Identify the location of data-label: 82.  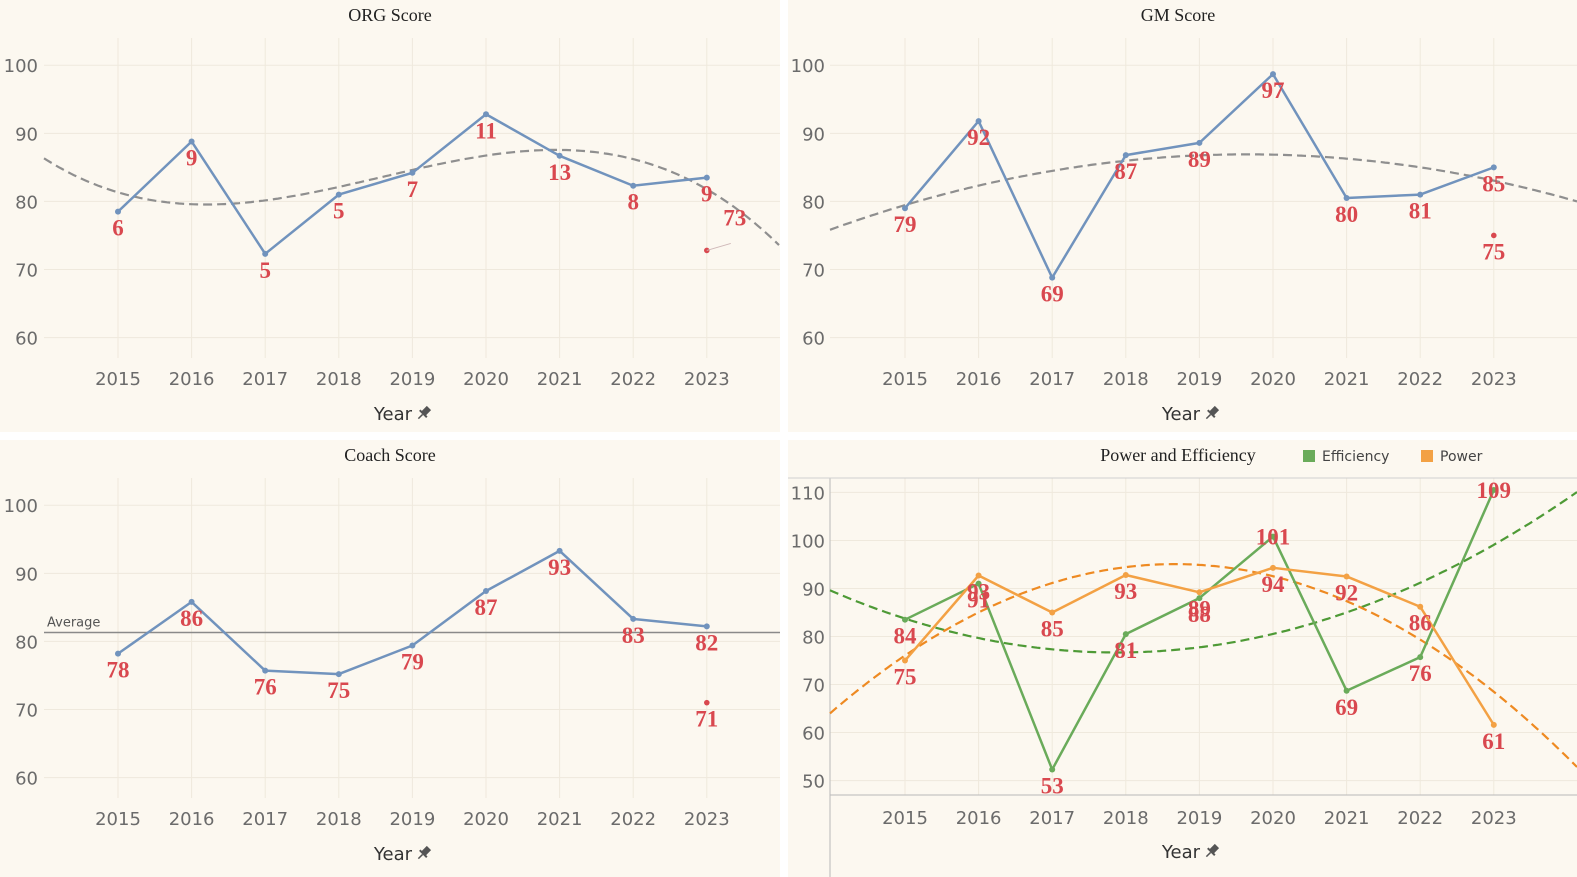
(706, 642).